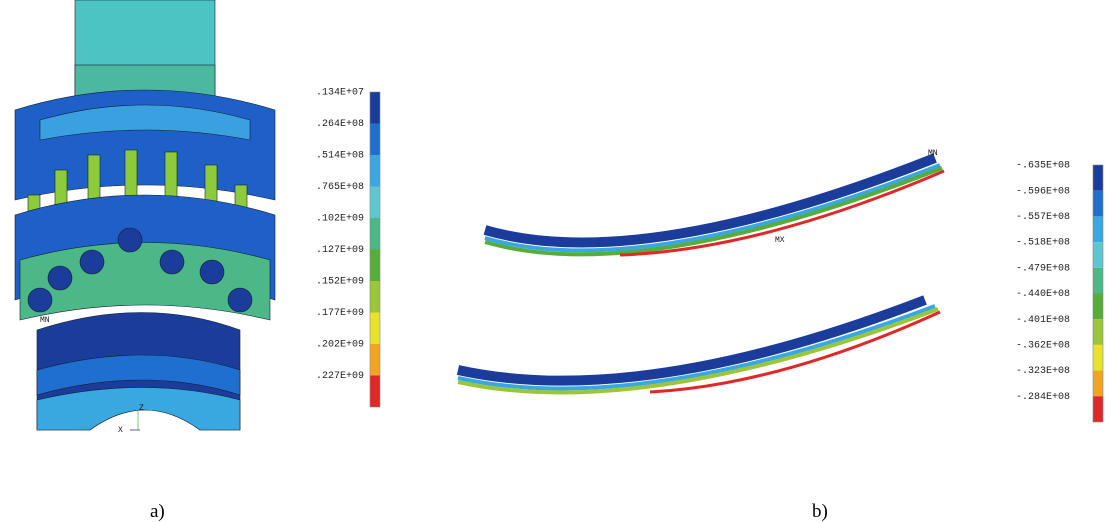  What do you see at coordinates (340, 219) in the screenshot?
I see `legend-label: .102E+09` at bounding box center [340, 219].